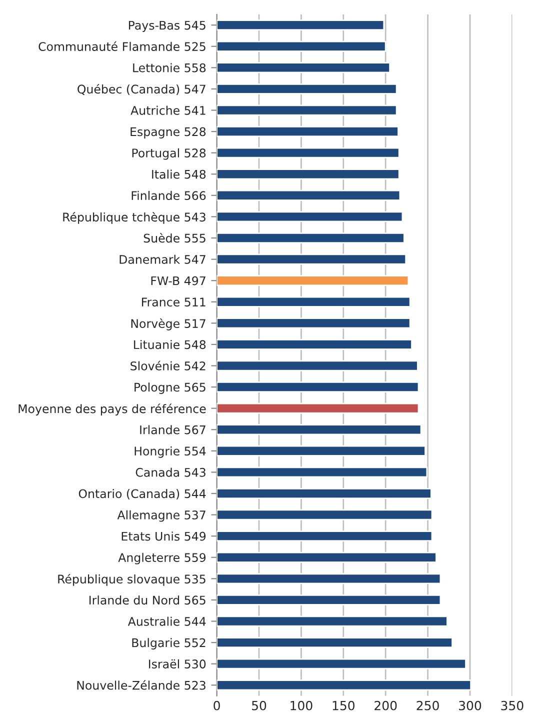 The width and height of the screenshot is (542, 721). I want to click on y-tick-label: Norvège 517, so click(168, 324).